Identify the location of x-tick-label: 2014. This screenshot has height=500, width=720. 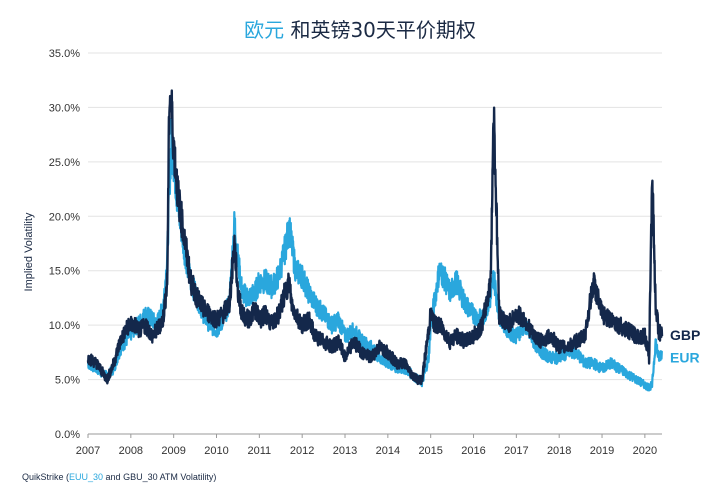
(388, 451).